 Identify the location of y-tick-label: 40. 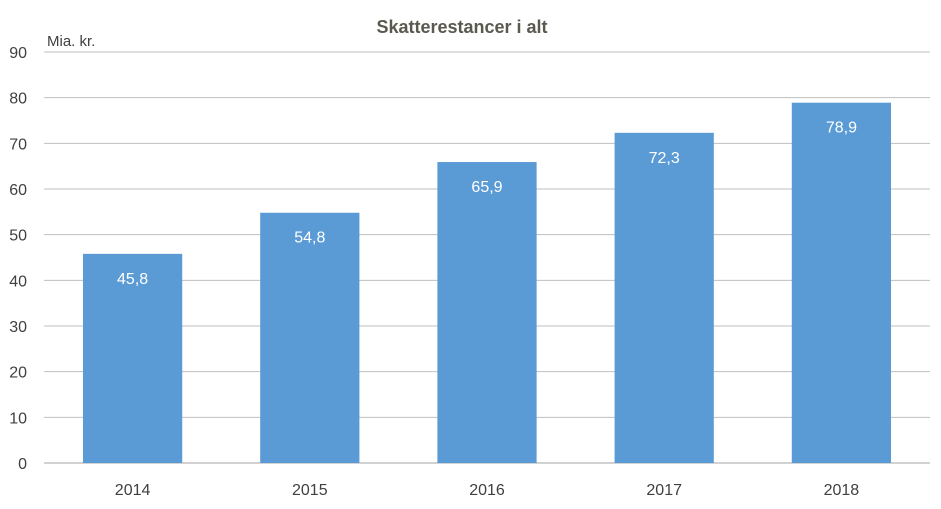
(18, 281).